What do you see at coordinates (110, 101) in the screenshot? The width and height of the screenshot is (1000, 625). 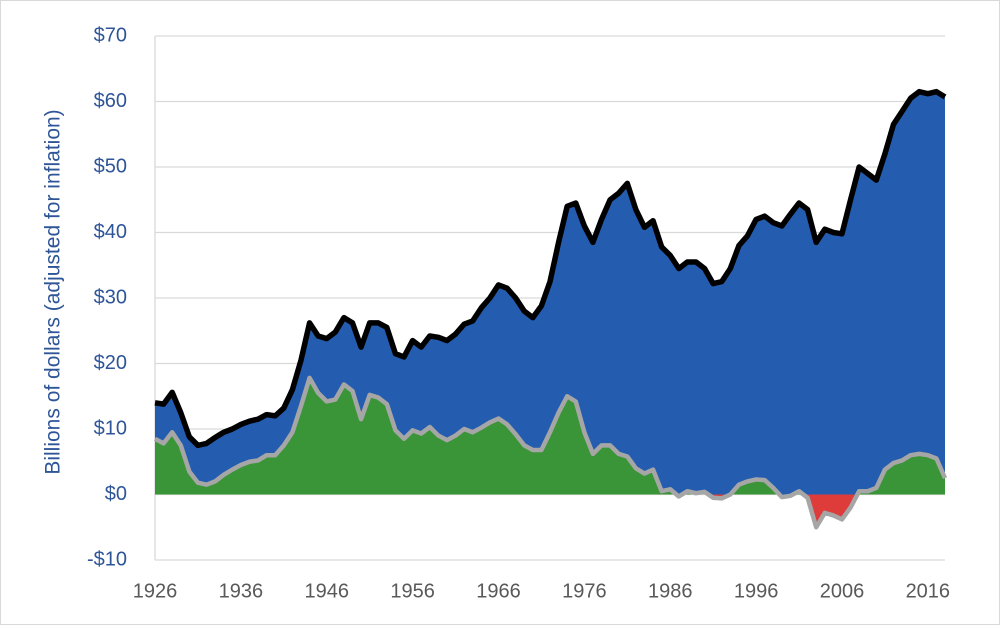 I see `y-tick-label: $60` at bounding box center [110, 101].